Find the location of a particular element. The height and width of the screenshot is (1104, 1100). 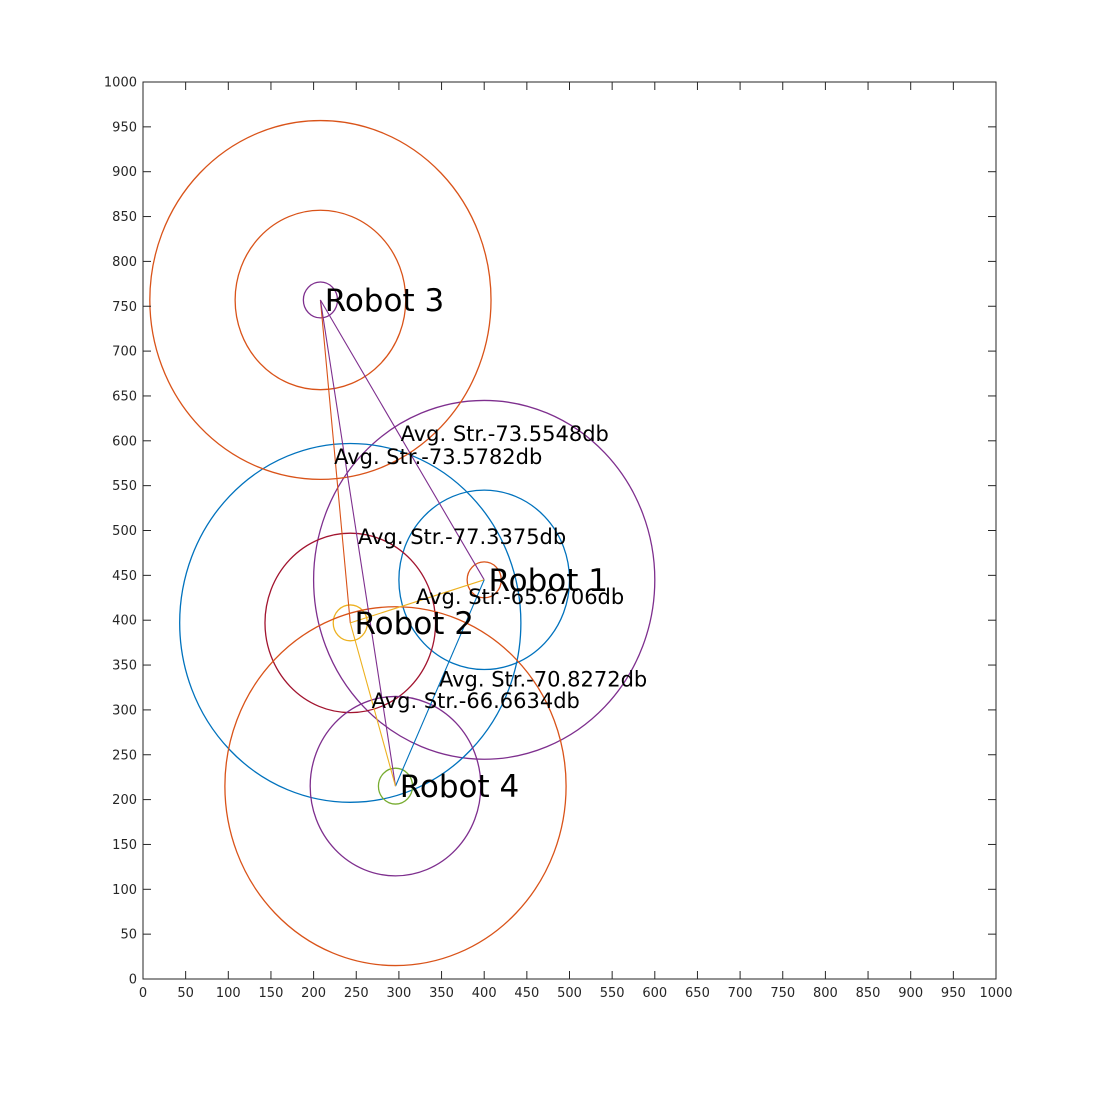

link-strength-label: Avg. Str.-73.5782db is located at coordinates (438, 457).